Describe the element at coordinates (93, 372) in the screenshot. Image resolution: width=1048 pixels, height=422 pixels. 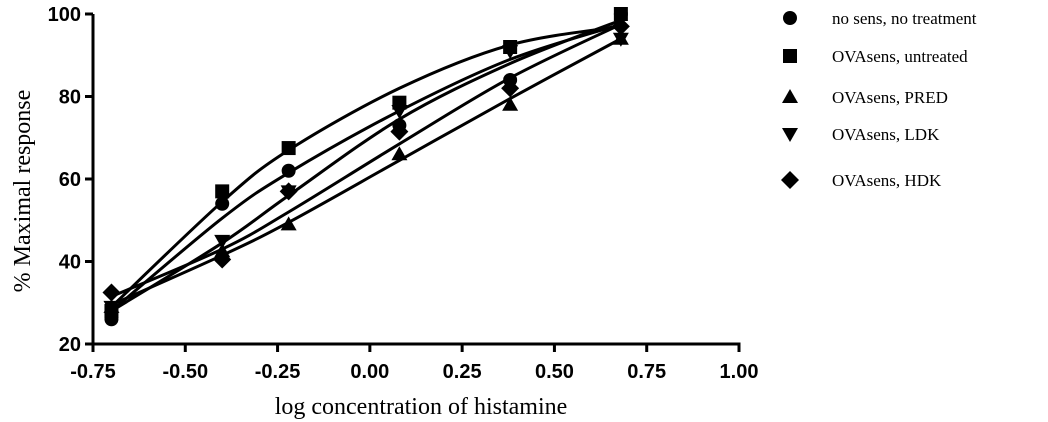
I see `x-tick-label: -0.75` at that location.